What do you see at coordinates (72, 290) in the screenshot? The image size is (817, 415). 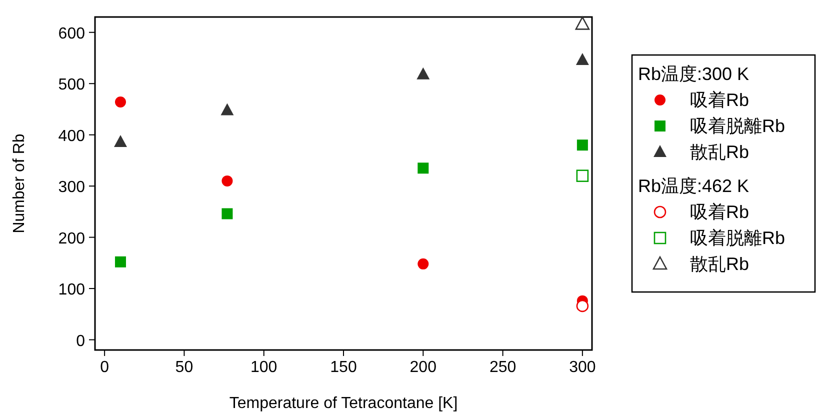 I see `y-tick-label: 100` at bounding box center [72, 290].